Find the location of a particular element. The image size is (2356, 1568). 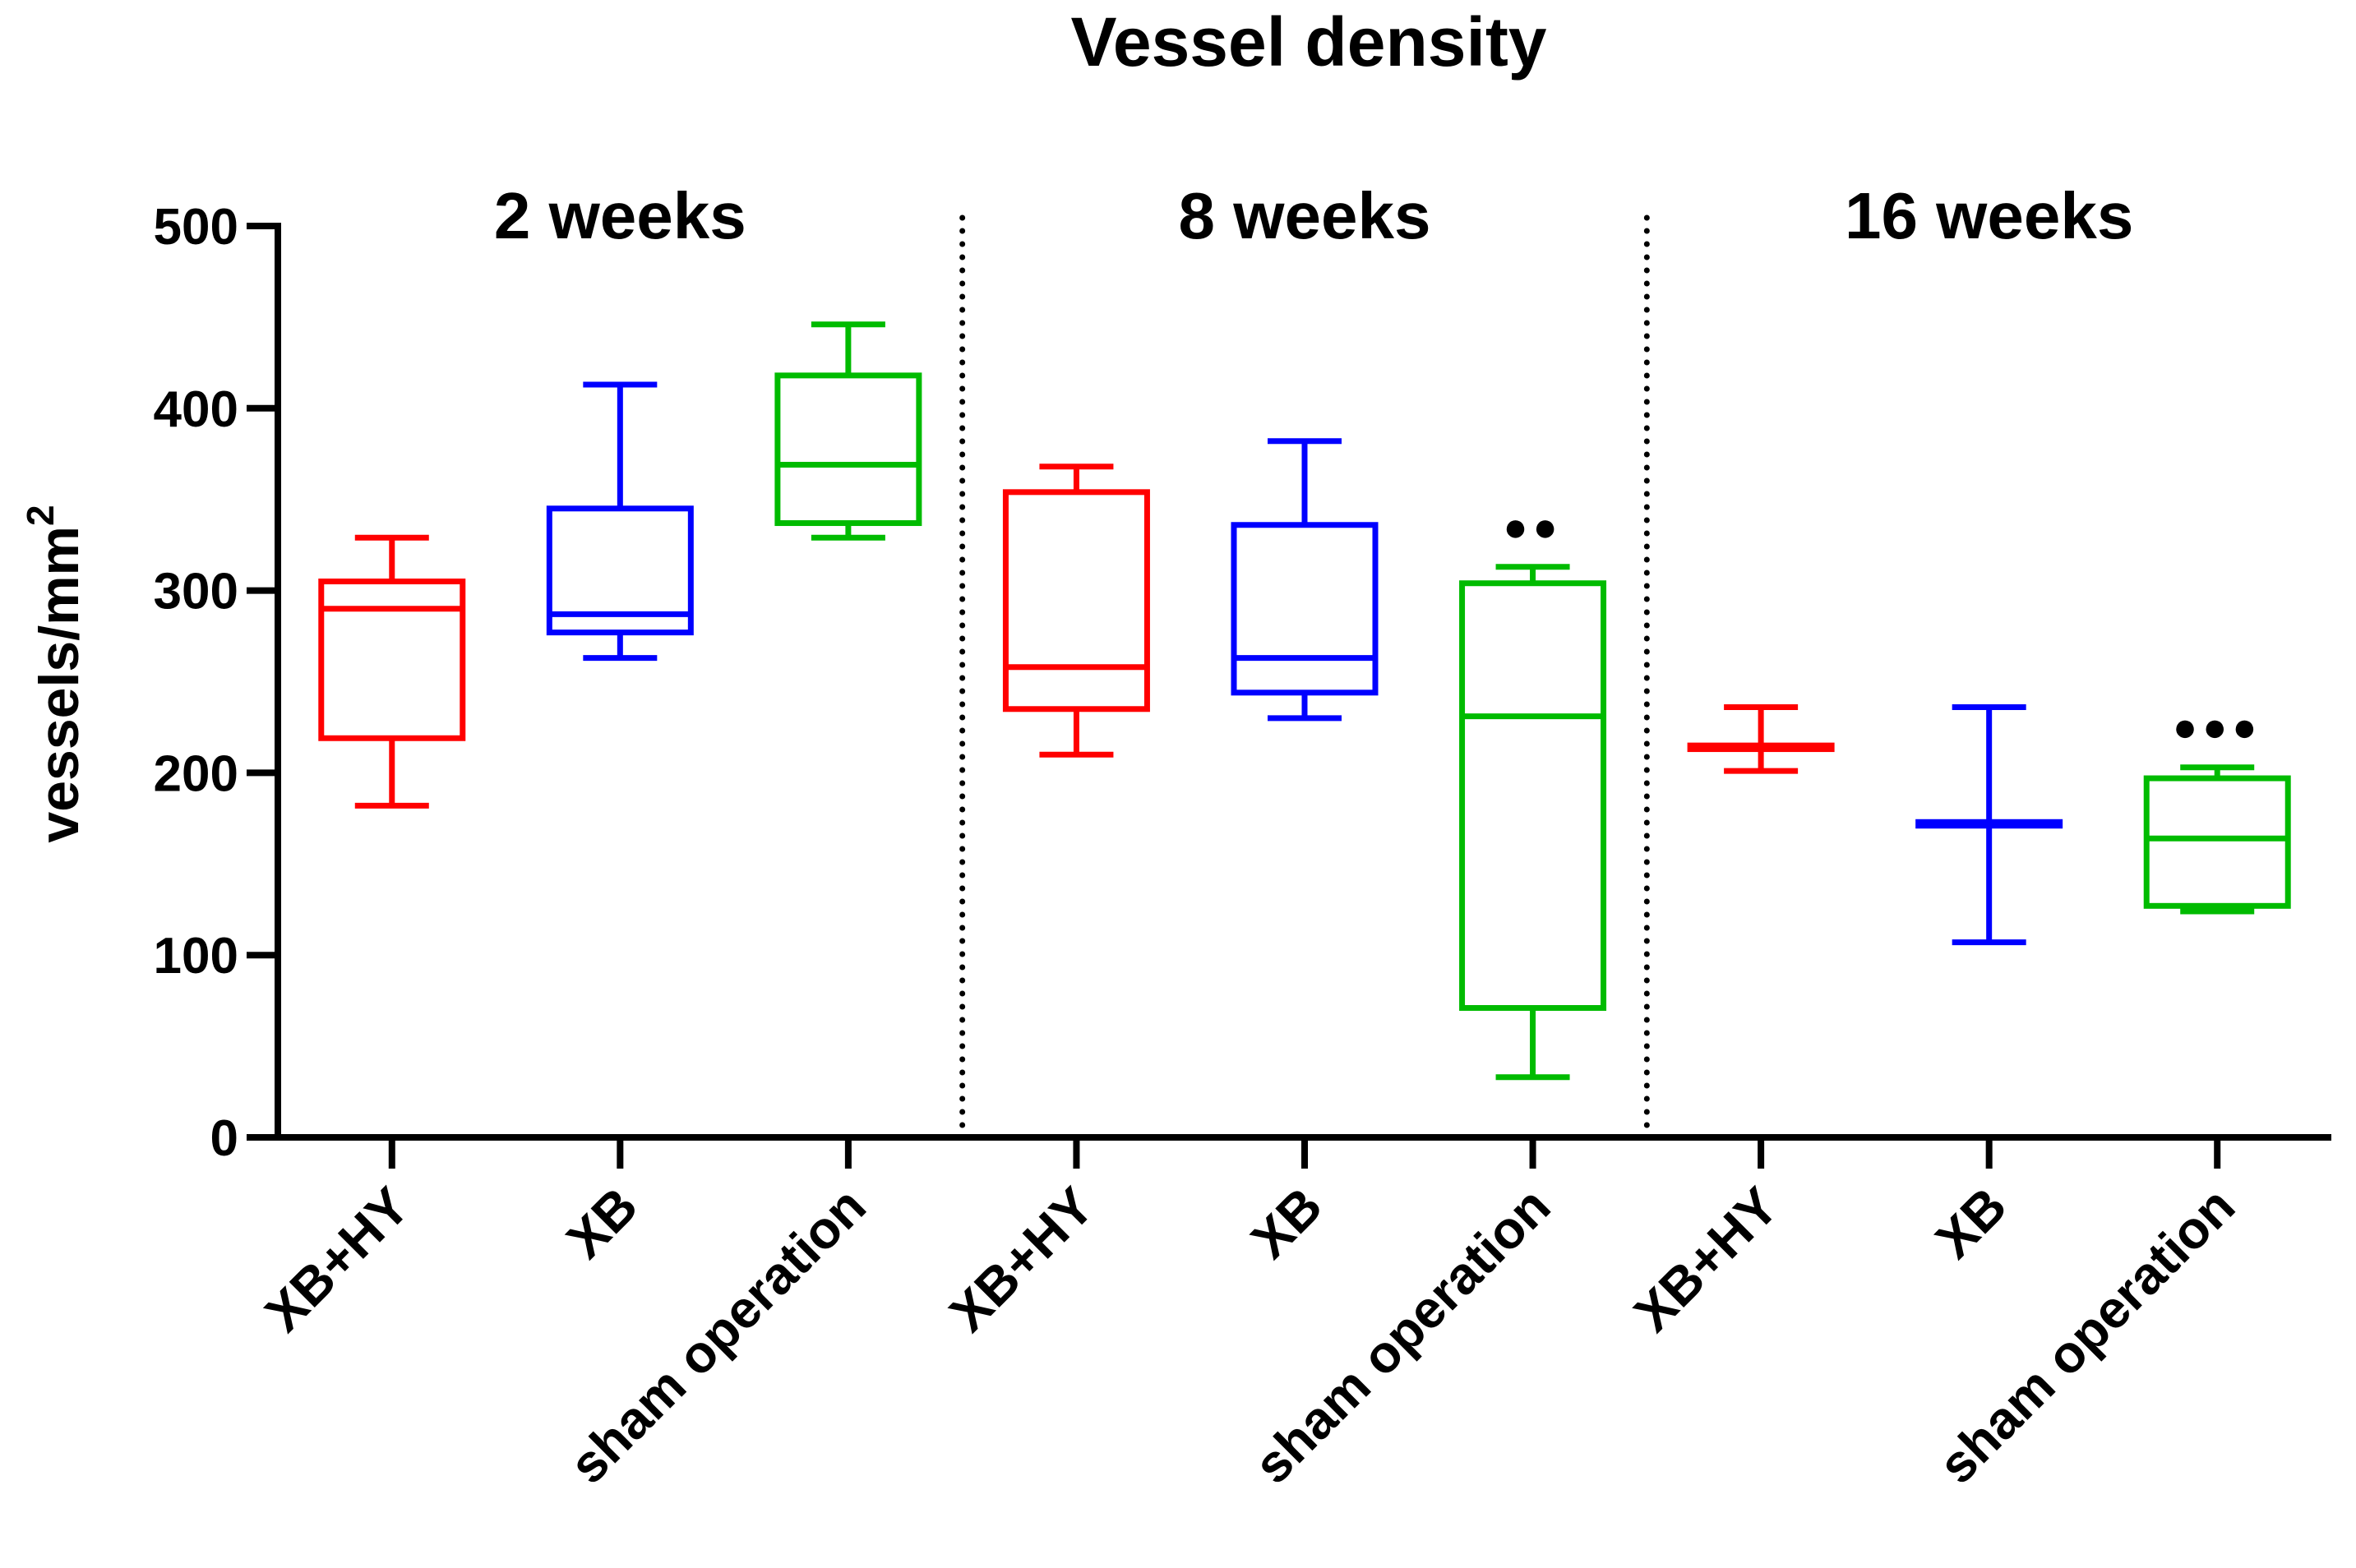

group-labels: 2 weeks 8 weeks 16 weeks is located at coordinates (1314, 215).